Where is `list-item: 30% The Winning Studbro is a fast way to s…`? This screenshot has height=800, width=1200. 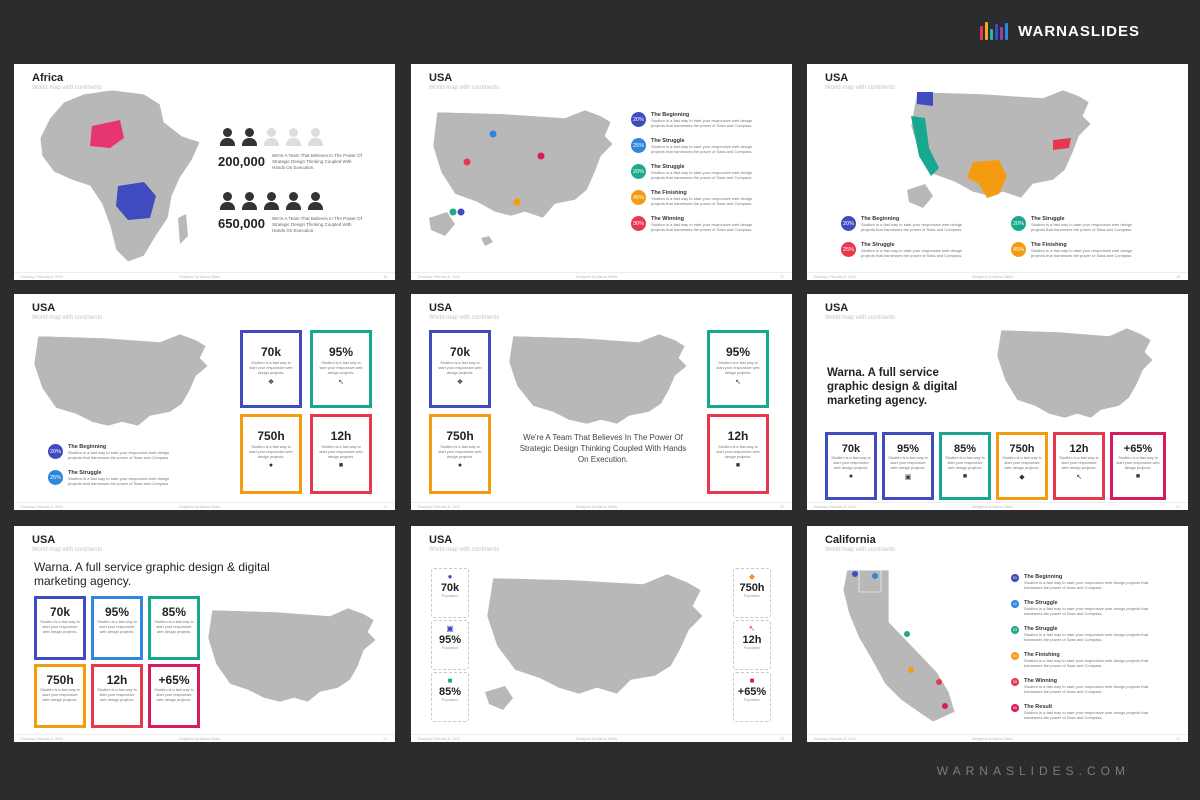 list-item: 30% The Winning Studbro is a fast way to s… is located at coordinates (692, 224).